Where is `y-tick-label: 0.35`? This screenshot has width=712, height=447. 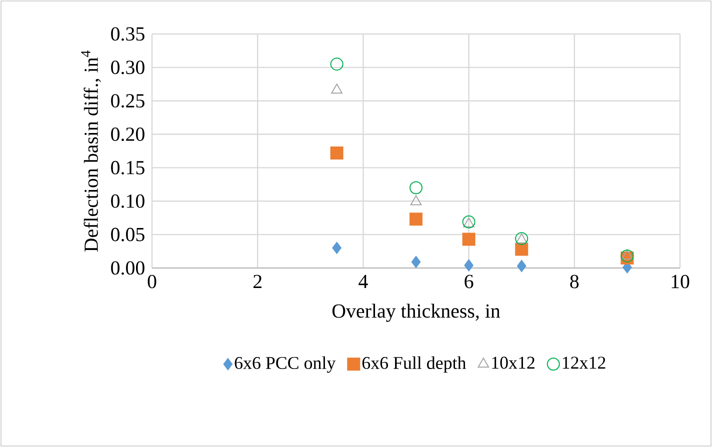 y-tick-label: 0.35 is located at coordinates (127, 34).